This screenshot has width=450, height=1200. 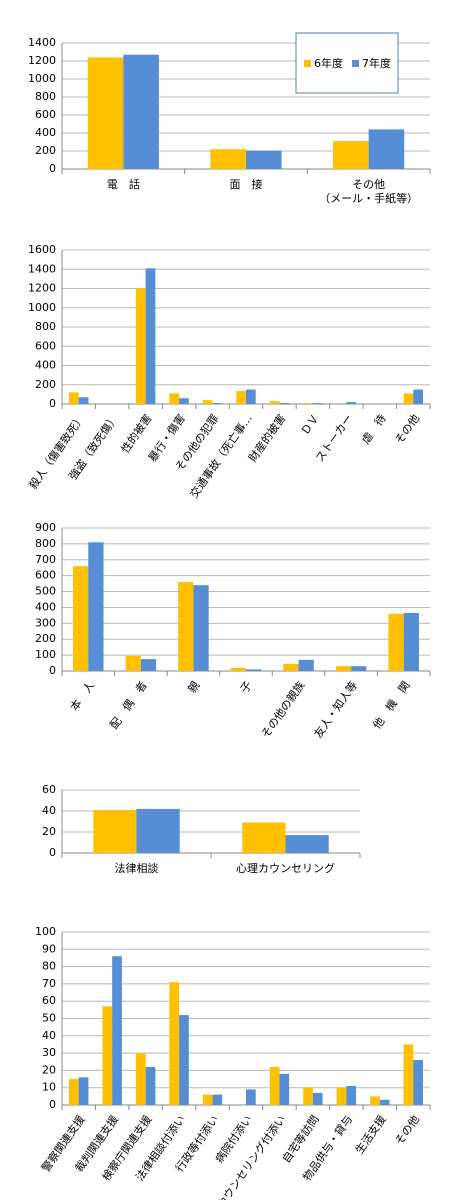 I want to click on y-tick-label: 80, so click(x=49, y=966).